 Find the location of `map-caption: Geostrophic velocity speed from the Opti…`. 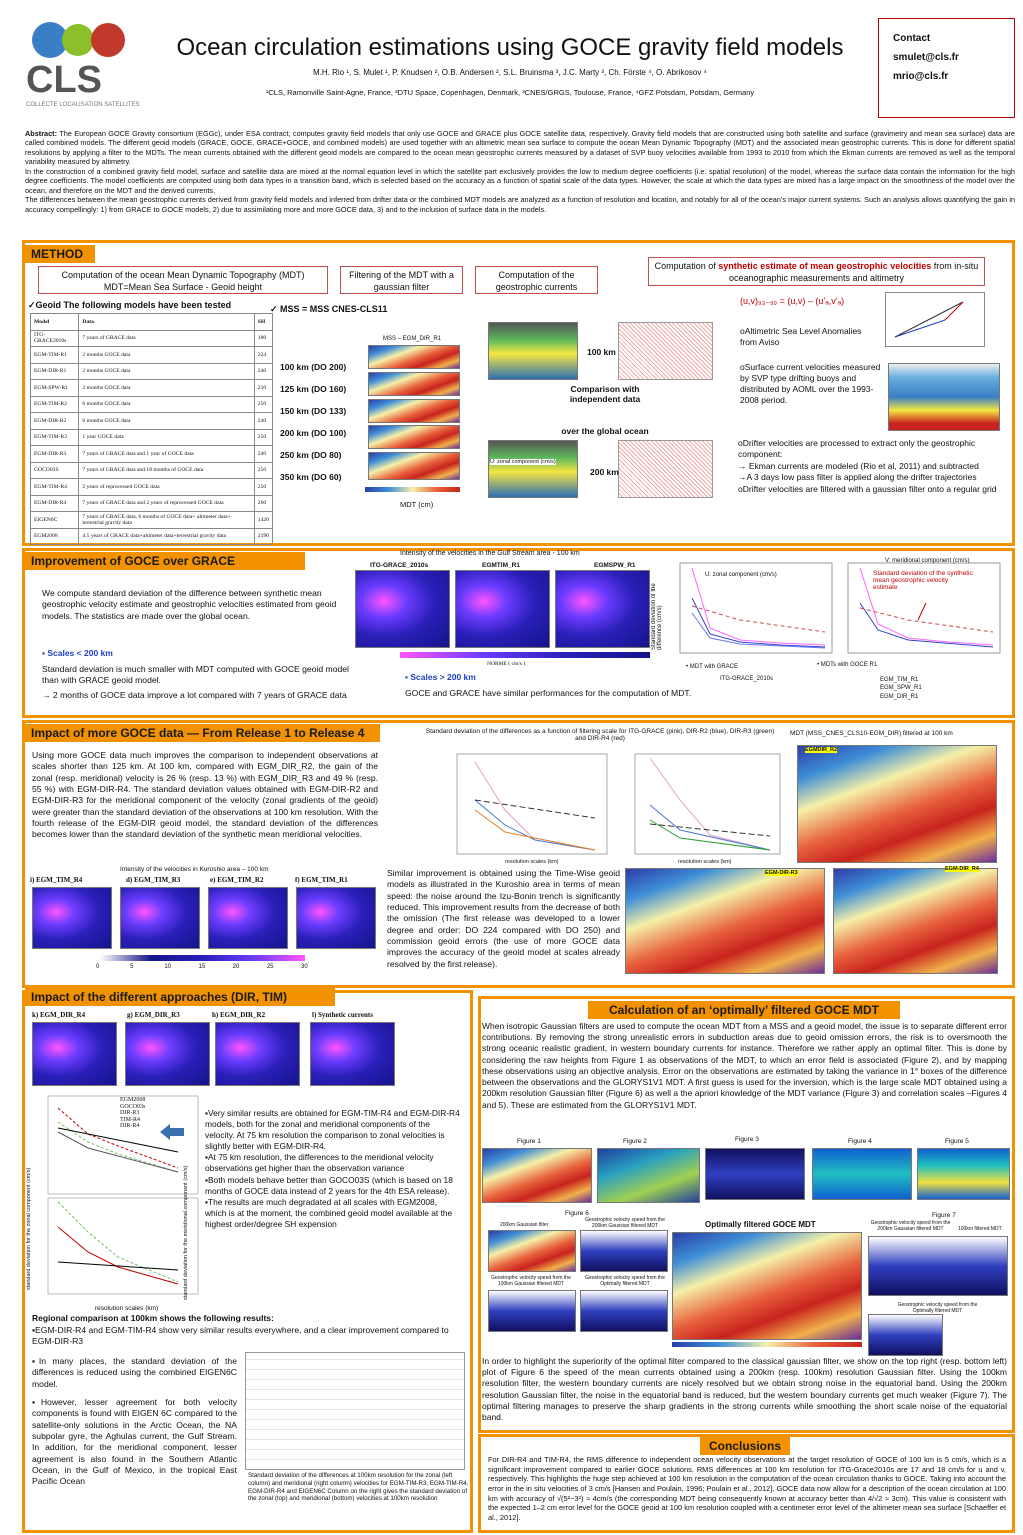

map-caption: Geostrophic velocity speed from the Opti… is located at coordinates (937, 1308).